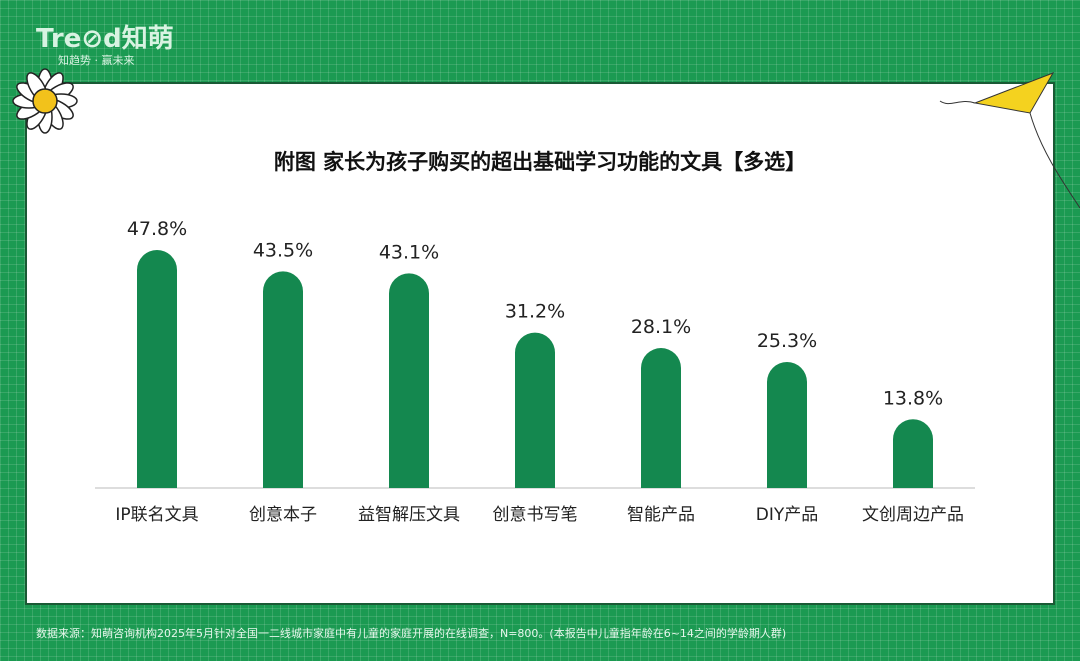  What do you see at coordinates (787, 515) in the screenshot?
I see `category-label: DIY产品` at bounding box center [787, 515].